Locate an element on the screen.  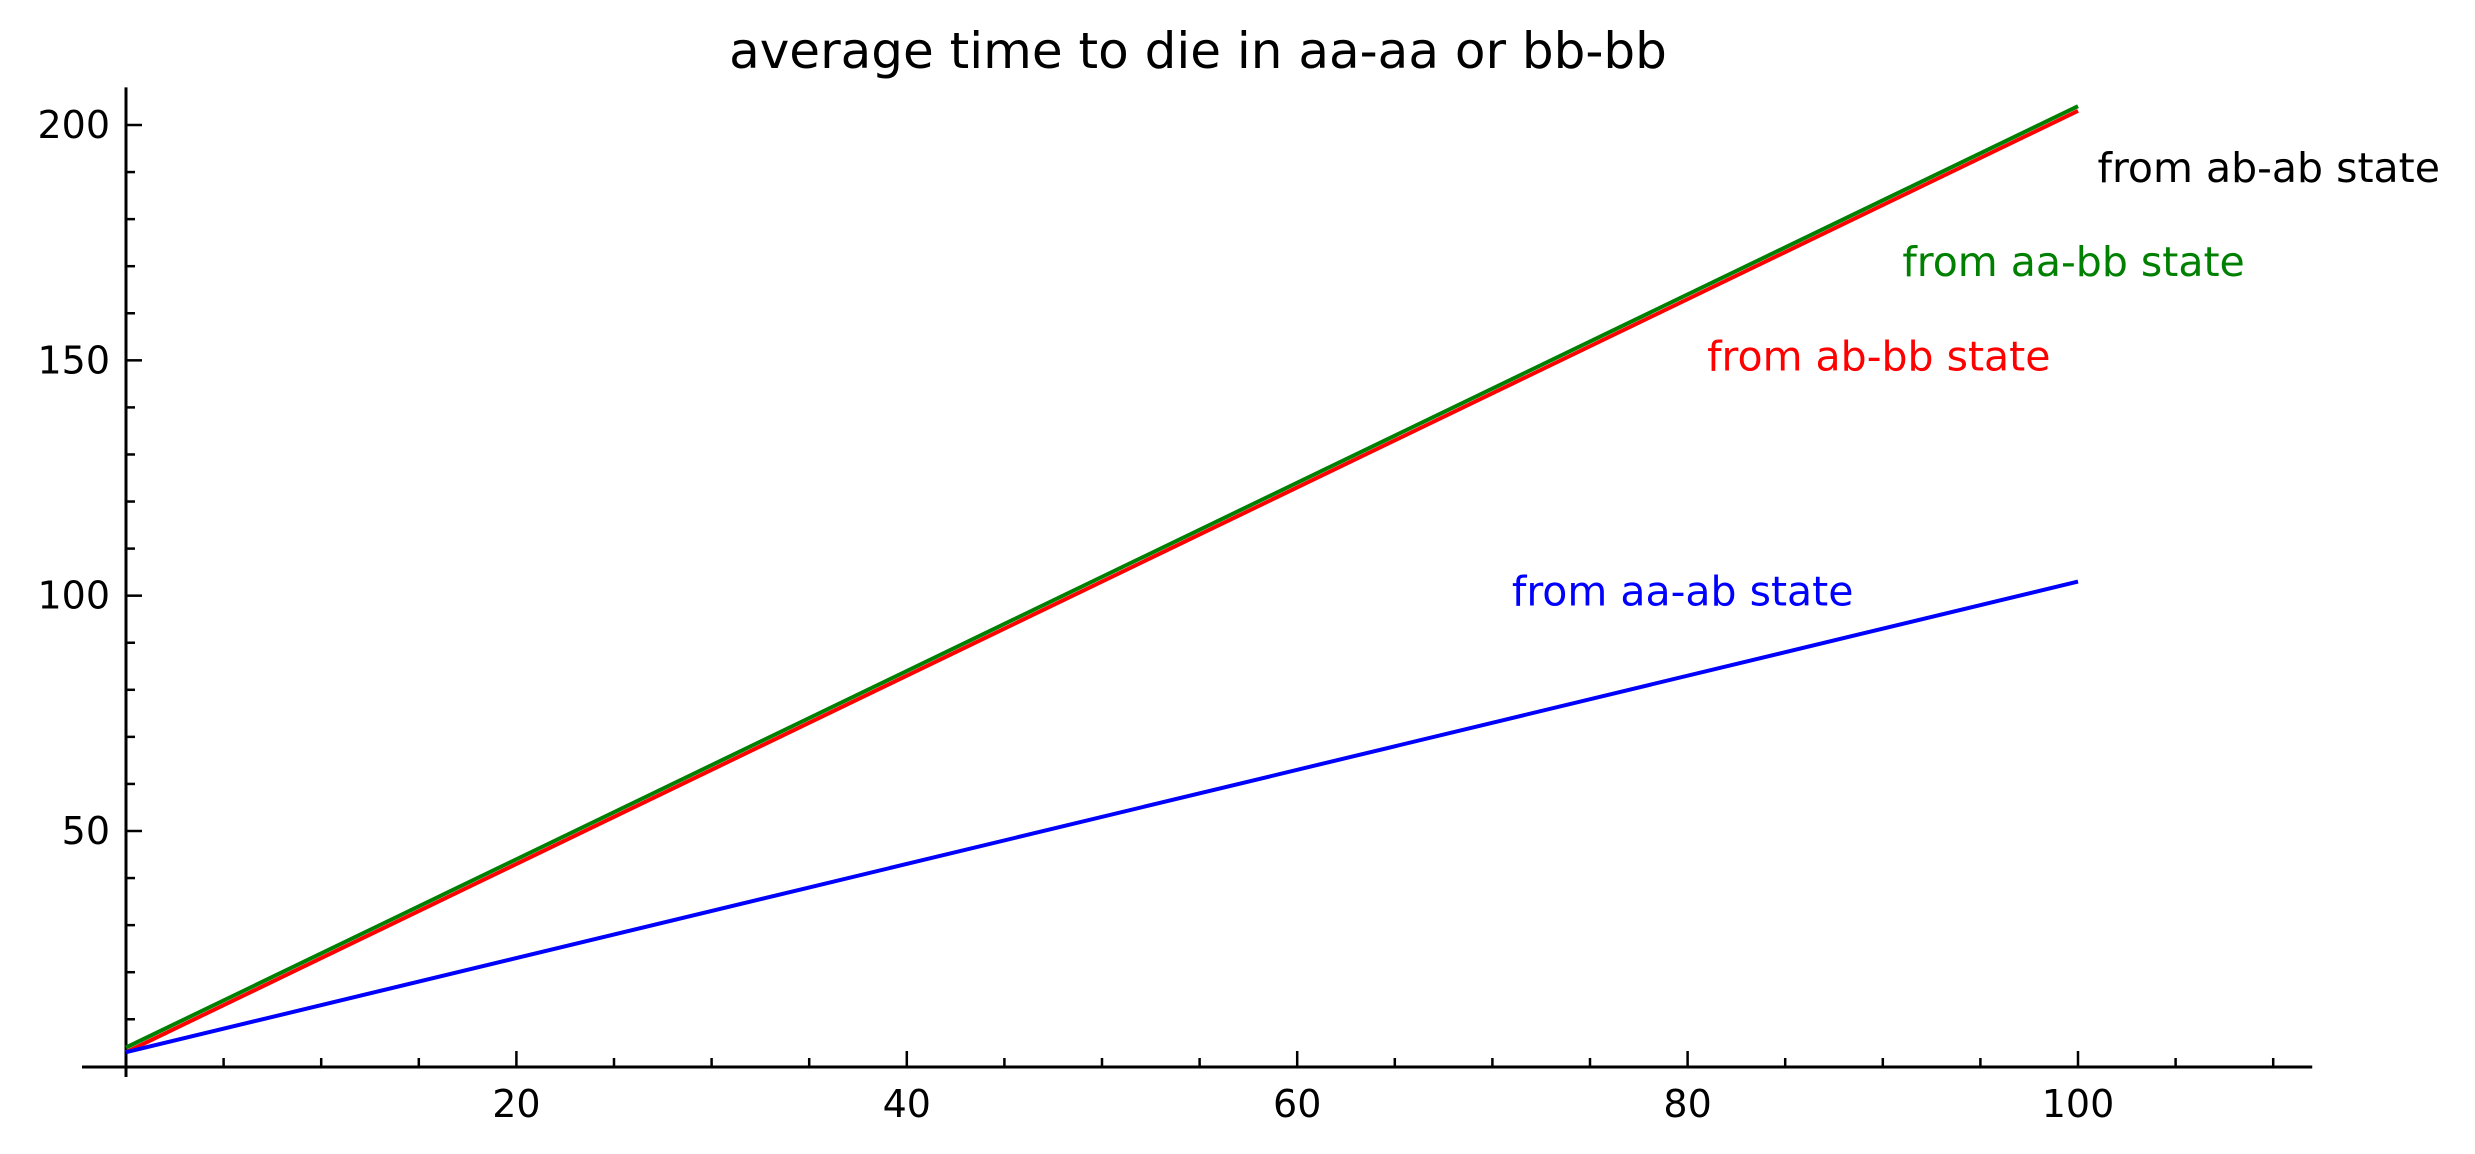
series-annotation: from ab-bb state is located at coordinates (1878, 356).